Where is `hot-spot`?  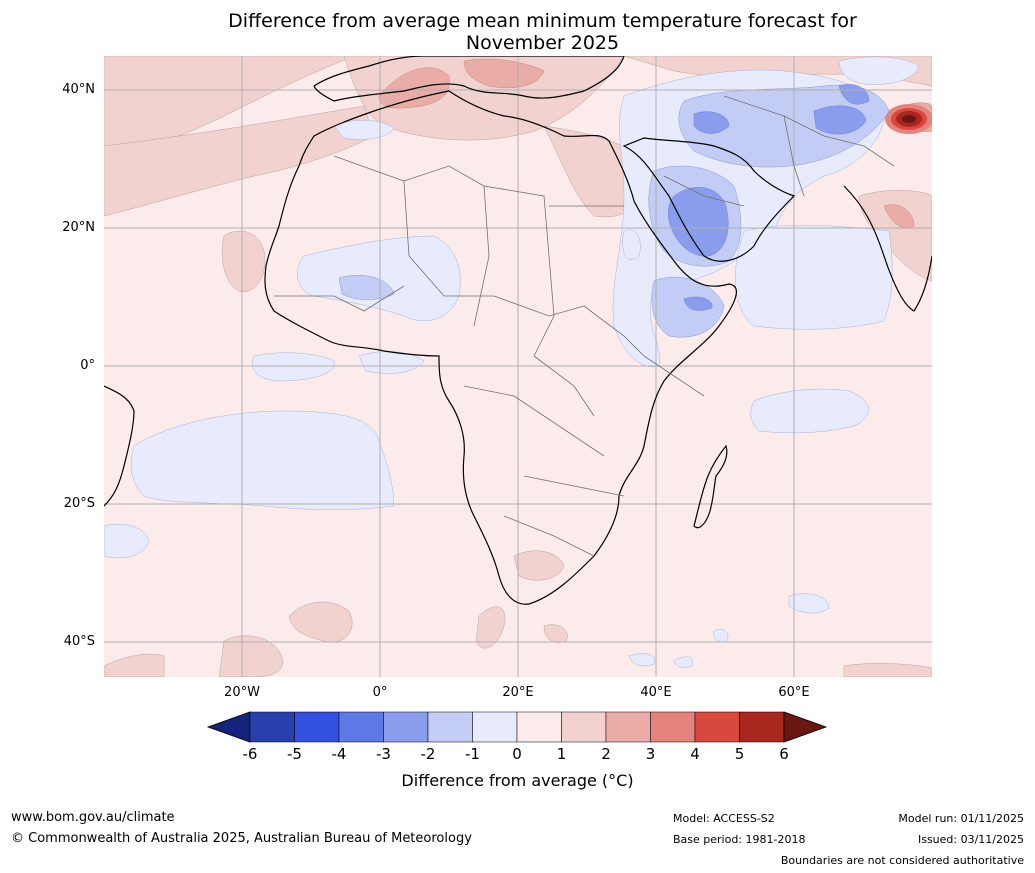
hot-spot is located at coordinates (908, 119).